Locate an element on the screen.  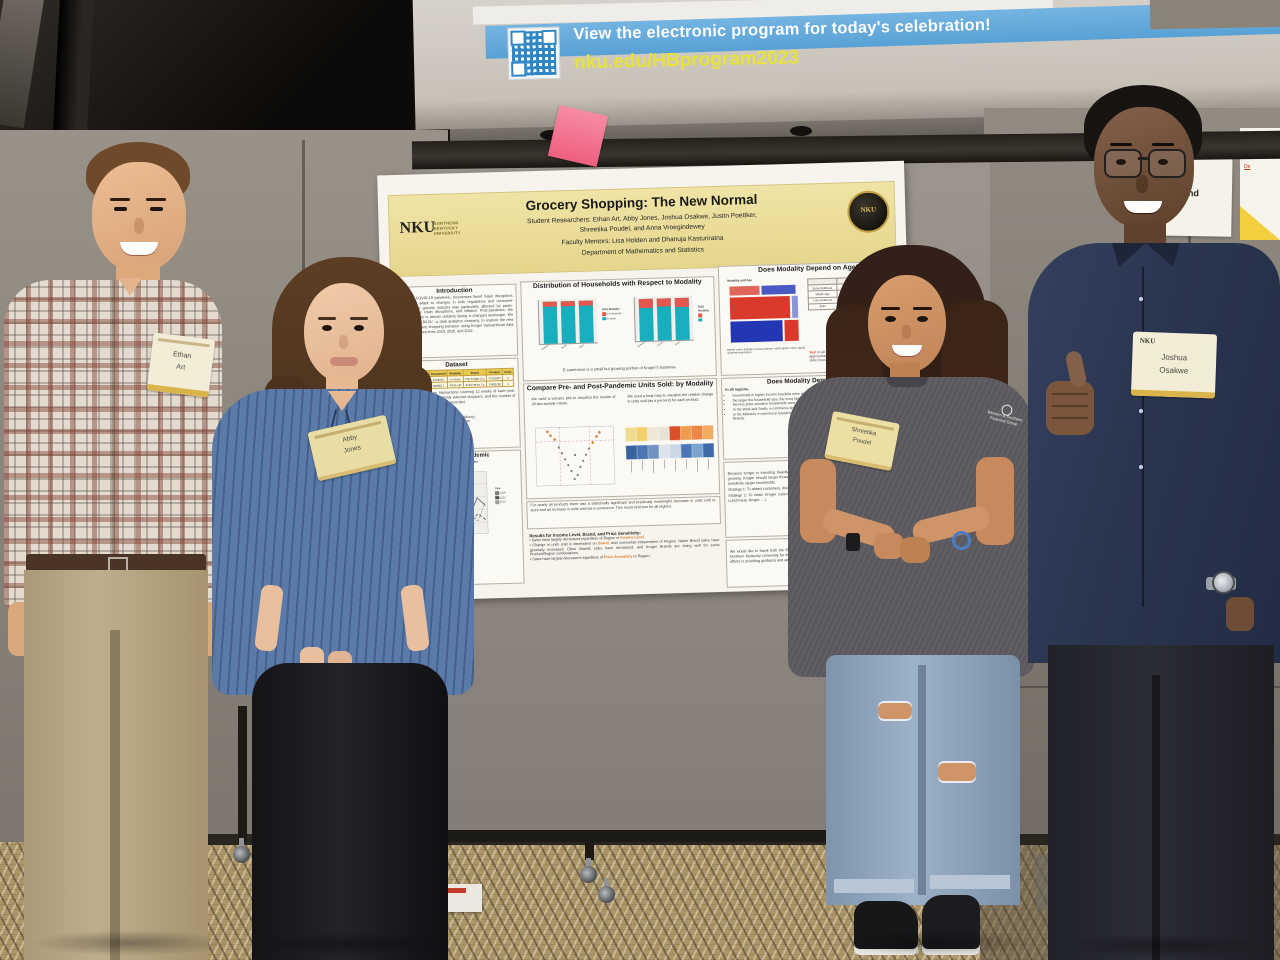
upper-arm is located at coordinates (995, 501).